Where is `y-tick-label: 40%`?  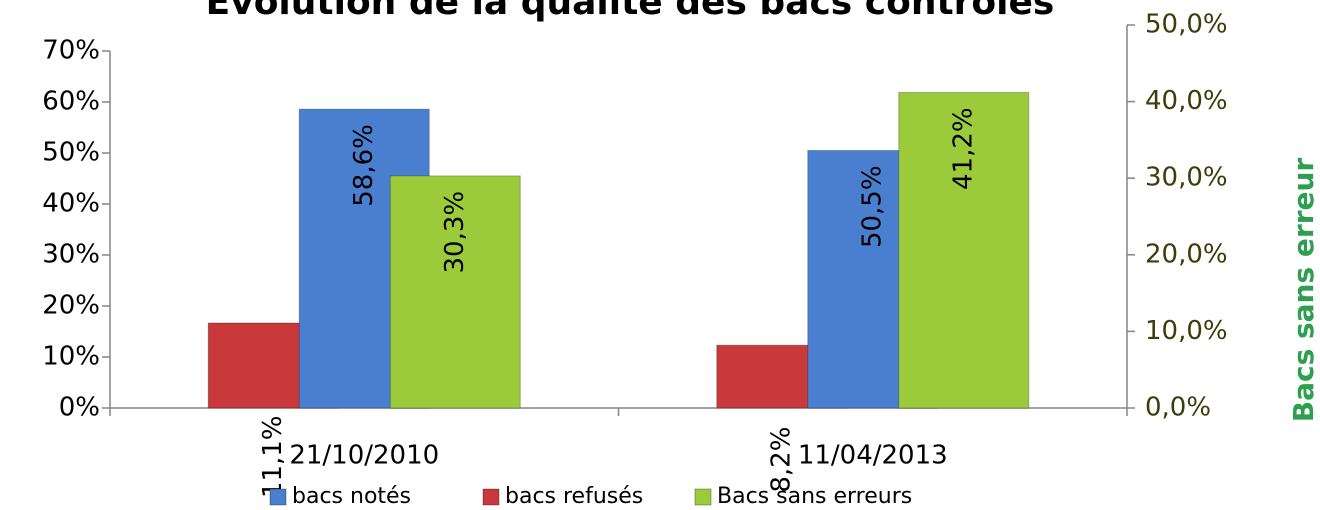 y-tick-label: 40% is located at coordinates (71, 204).